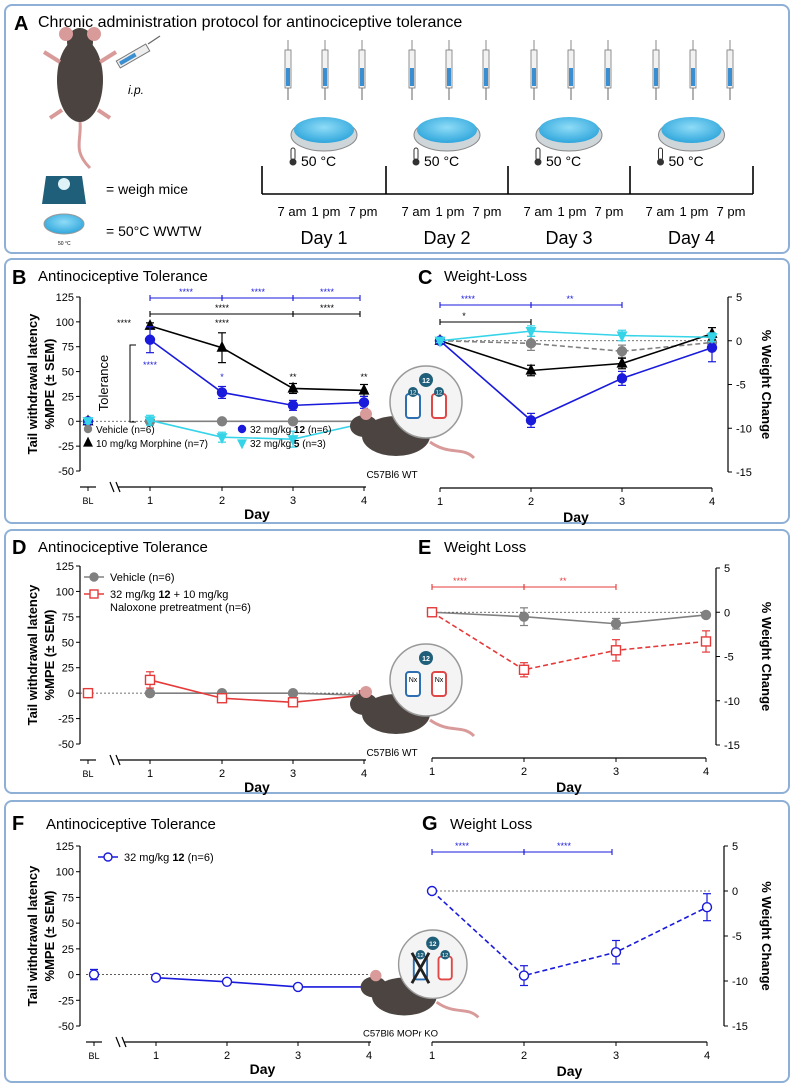  I want to click on y-axis-label-line1: Tail withdrawal latency, so click(32, 654).